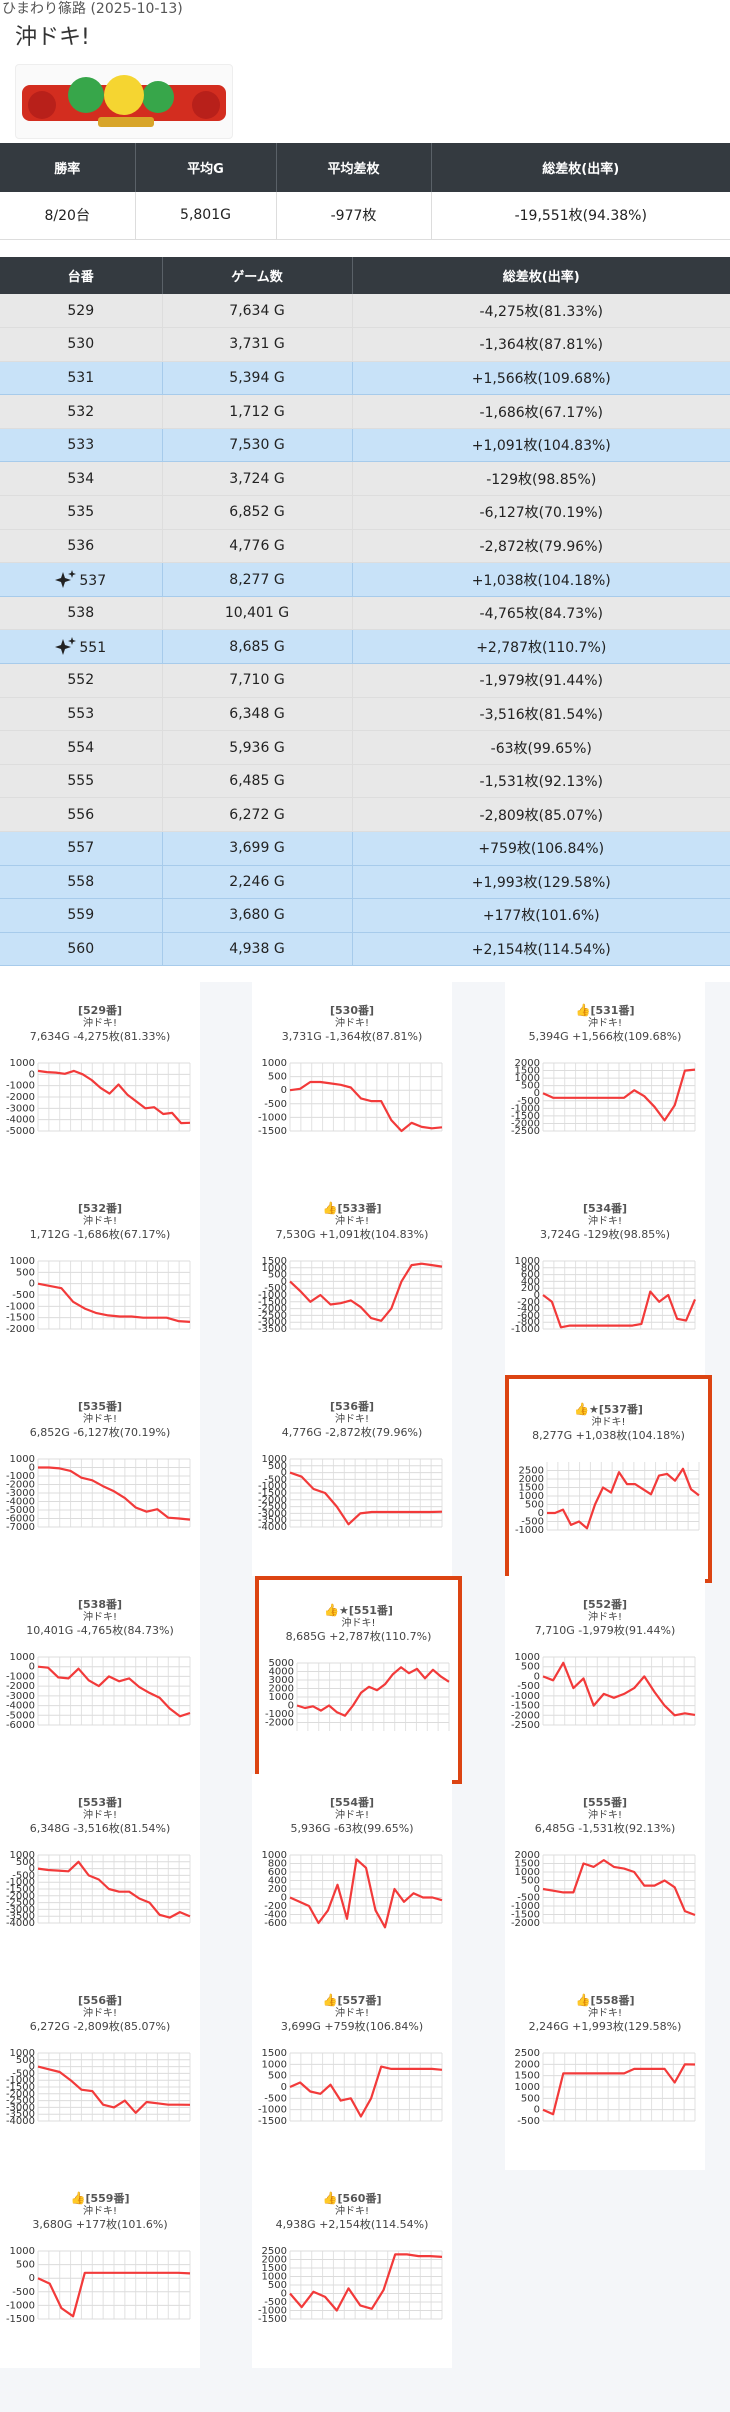 Image resolution: width=730 pixels, height=2412 pixels. Describe the element at coordinates (365, 747) in the screenshot. I see `table-row: 554 5,936 G -63枚(99.65%)` at that location.